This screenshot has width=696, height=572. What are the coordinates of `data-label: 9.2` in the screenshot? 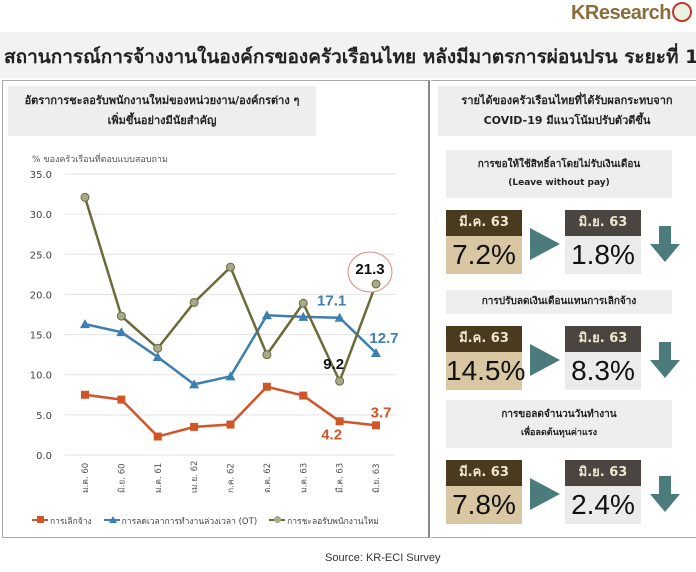 It's located at (333, 364).